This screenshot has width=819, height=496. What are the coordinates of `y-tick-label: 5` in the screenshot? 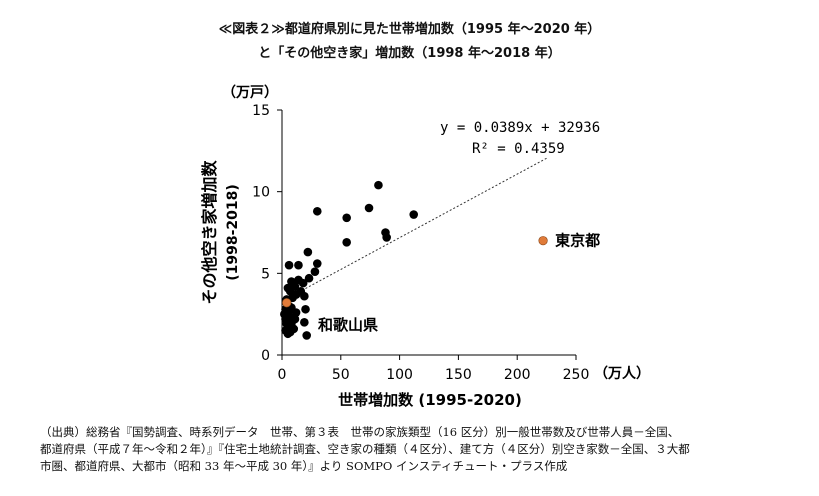 It's located at (265, 274).